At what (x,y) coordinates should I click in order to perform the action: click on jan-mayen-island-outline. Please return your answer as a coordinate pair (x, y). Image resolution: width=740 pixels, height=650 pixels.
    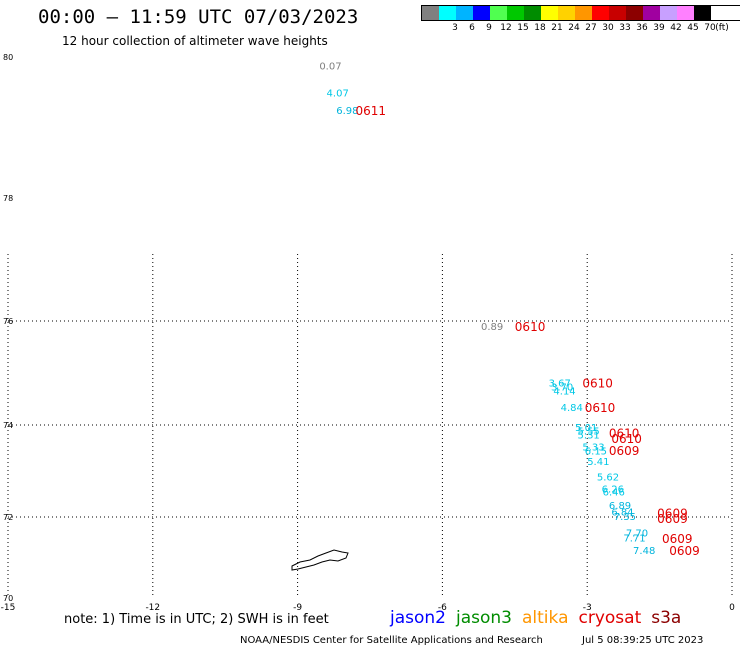
    Looking at the image, I should click on (320, 560).